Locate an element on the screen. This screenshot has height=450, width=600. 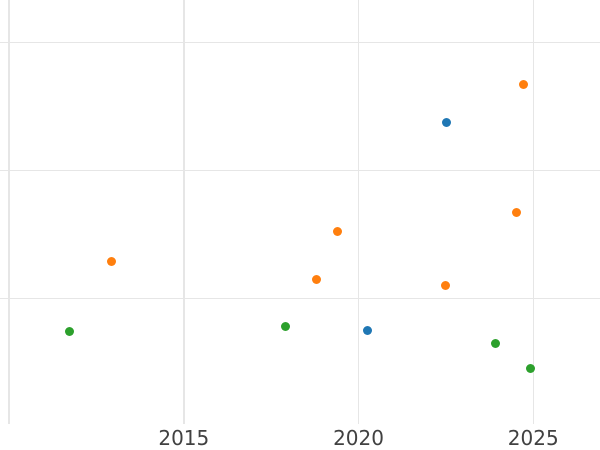
x-gridline-2010 is located at coordinates (9, 212).